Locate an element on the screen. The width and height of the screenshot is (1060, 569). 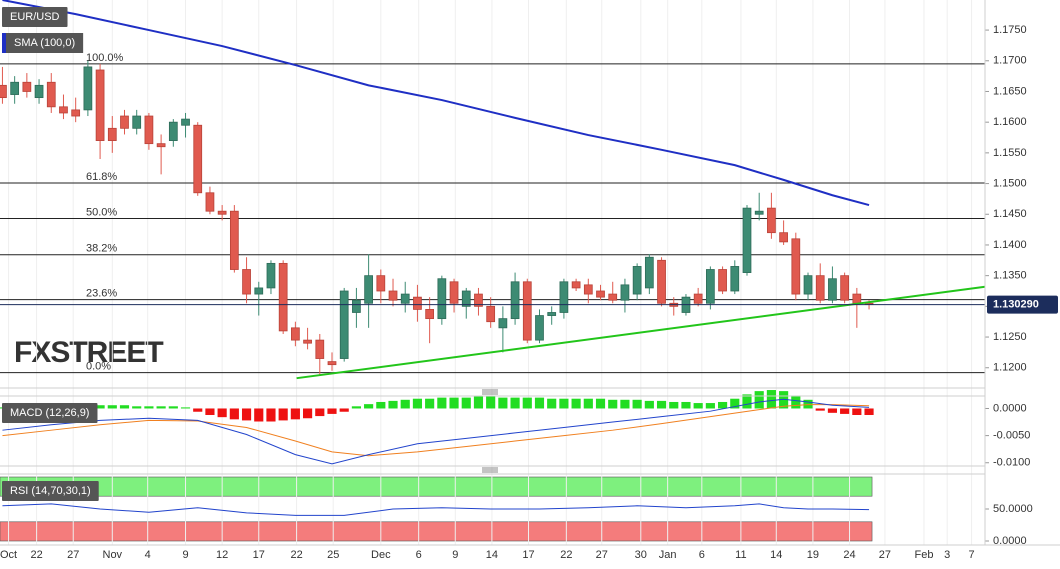
last-price-label: 1.130290 is located at coordinates (1016, 304).